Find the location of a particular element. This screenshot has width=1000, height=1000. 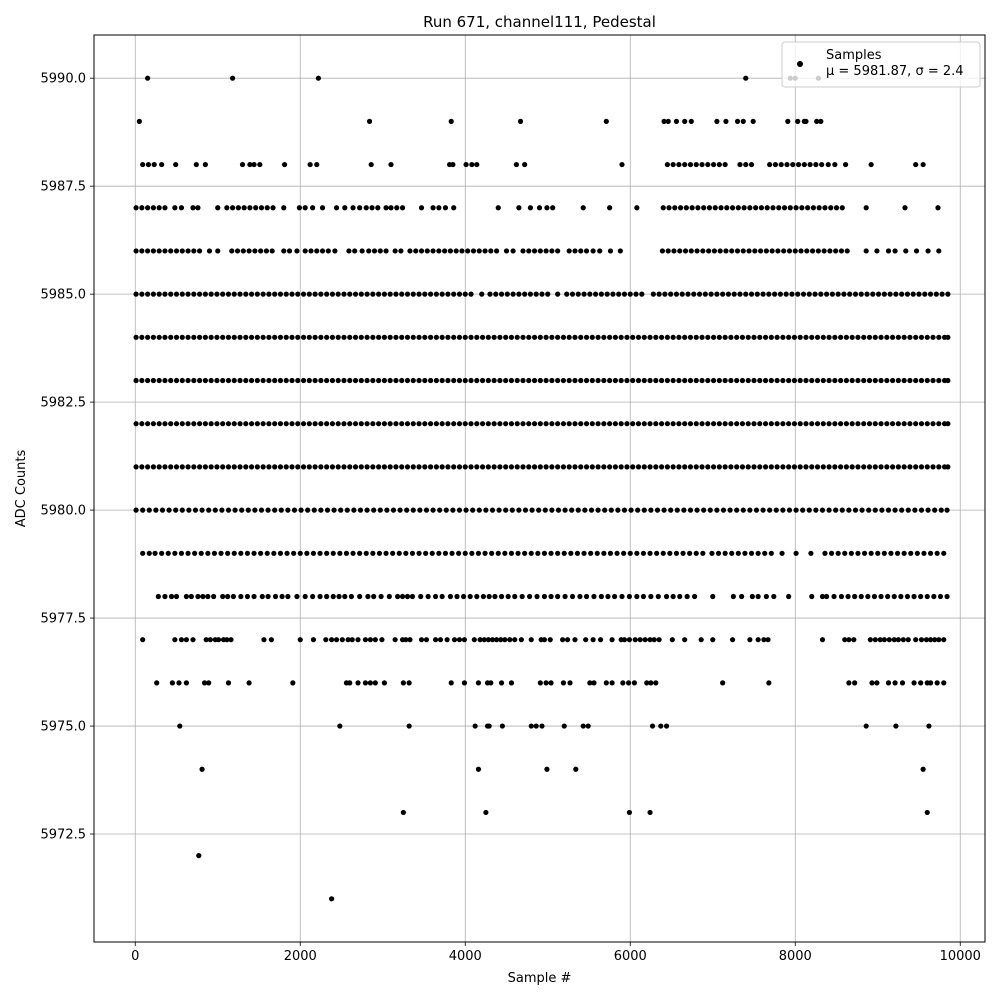

y-tick-label: 5982.5 is located at coordinates (64, 403).